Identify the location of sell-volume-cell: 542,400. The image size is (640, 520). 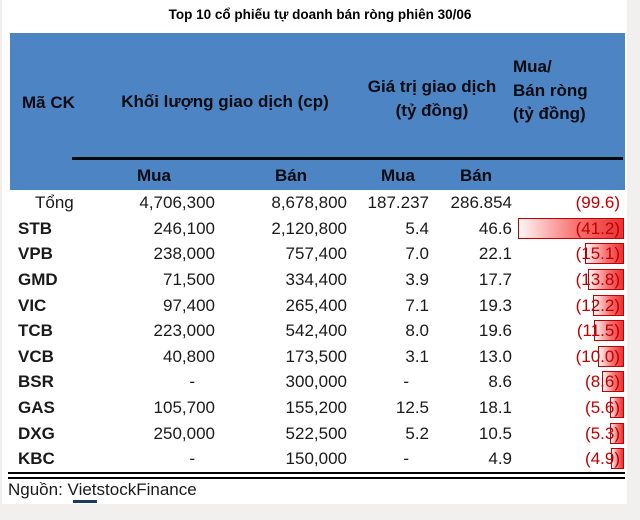
(316, 331).